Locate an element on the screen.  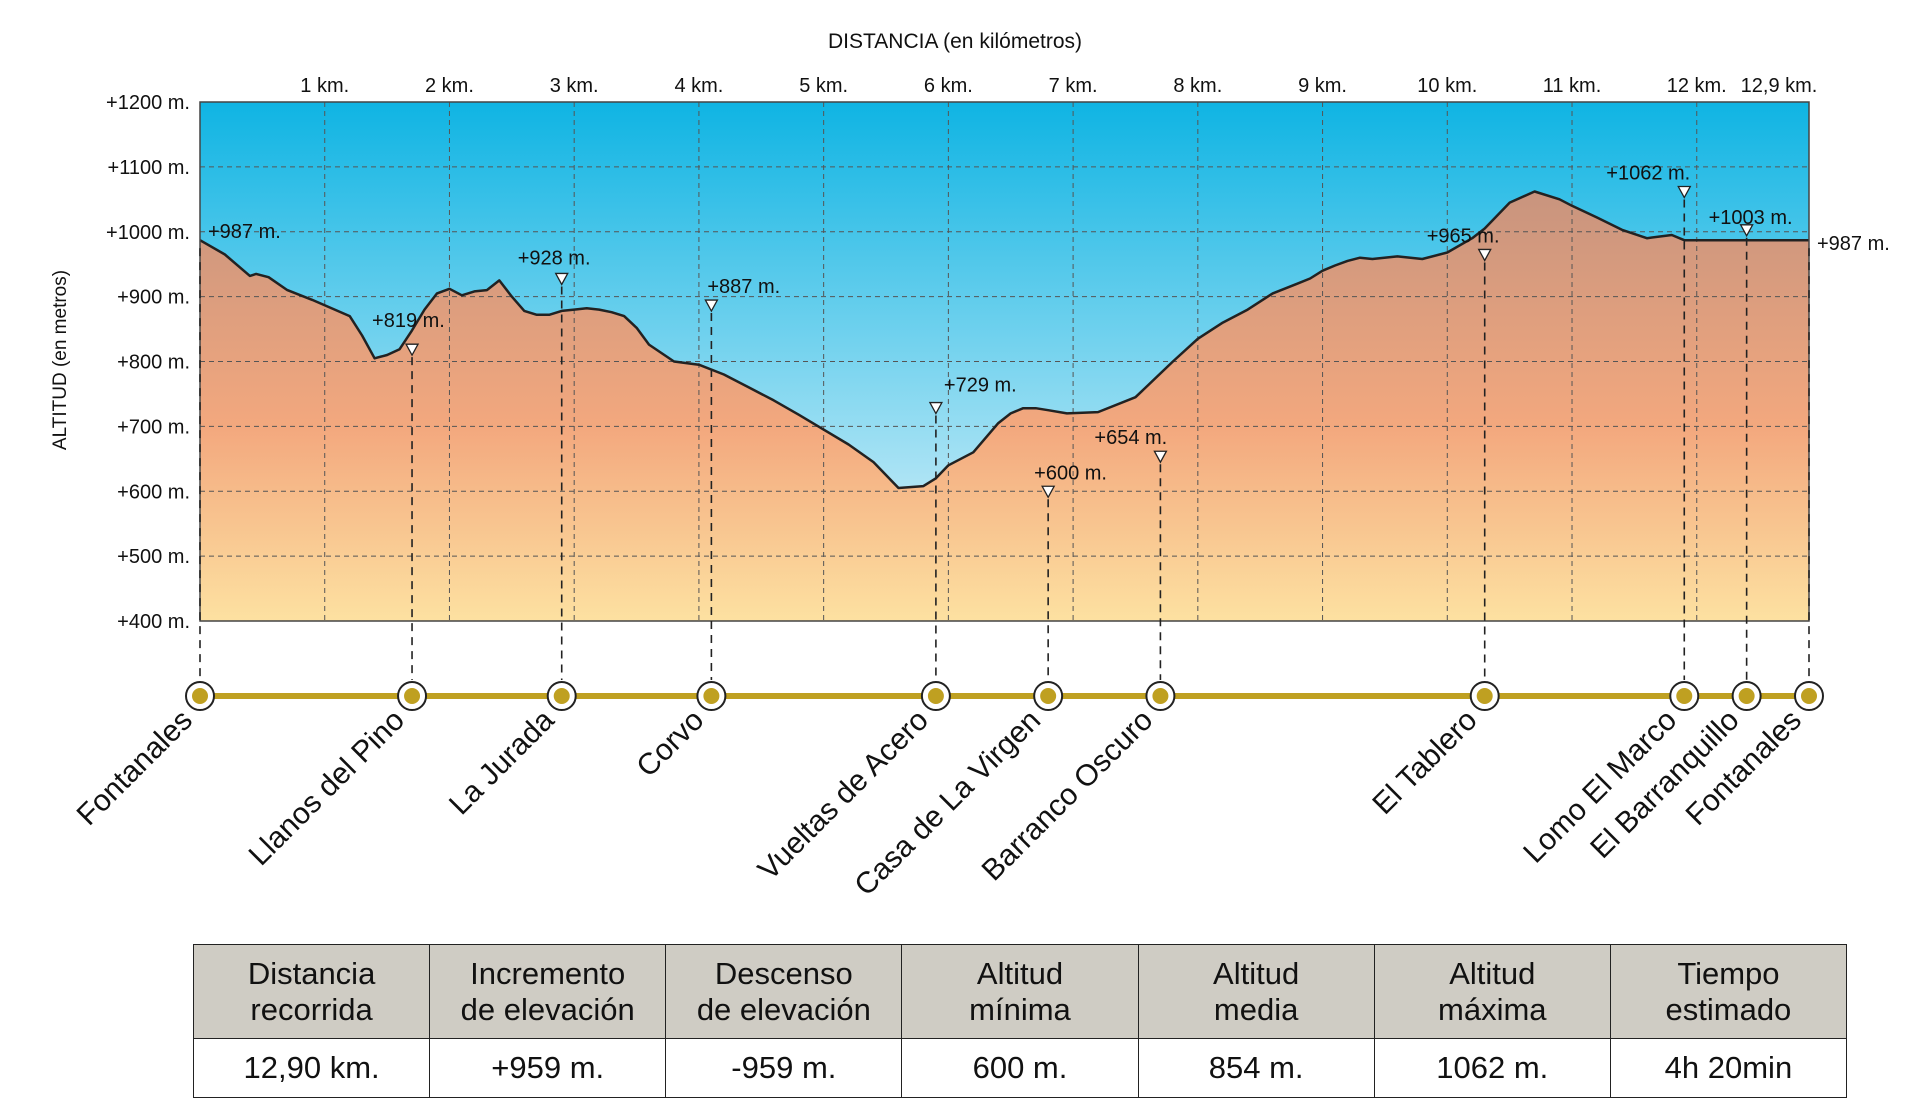
value-min-altitude: 600 m. is located at coordinates (1020, 1068).